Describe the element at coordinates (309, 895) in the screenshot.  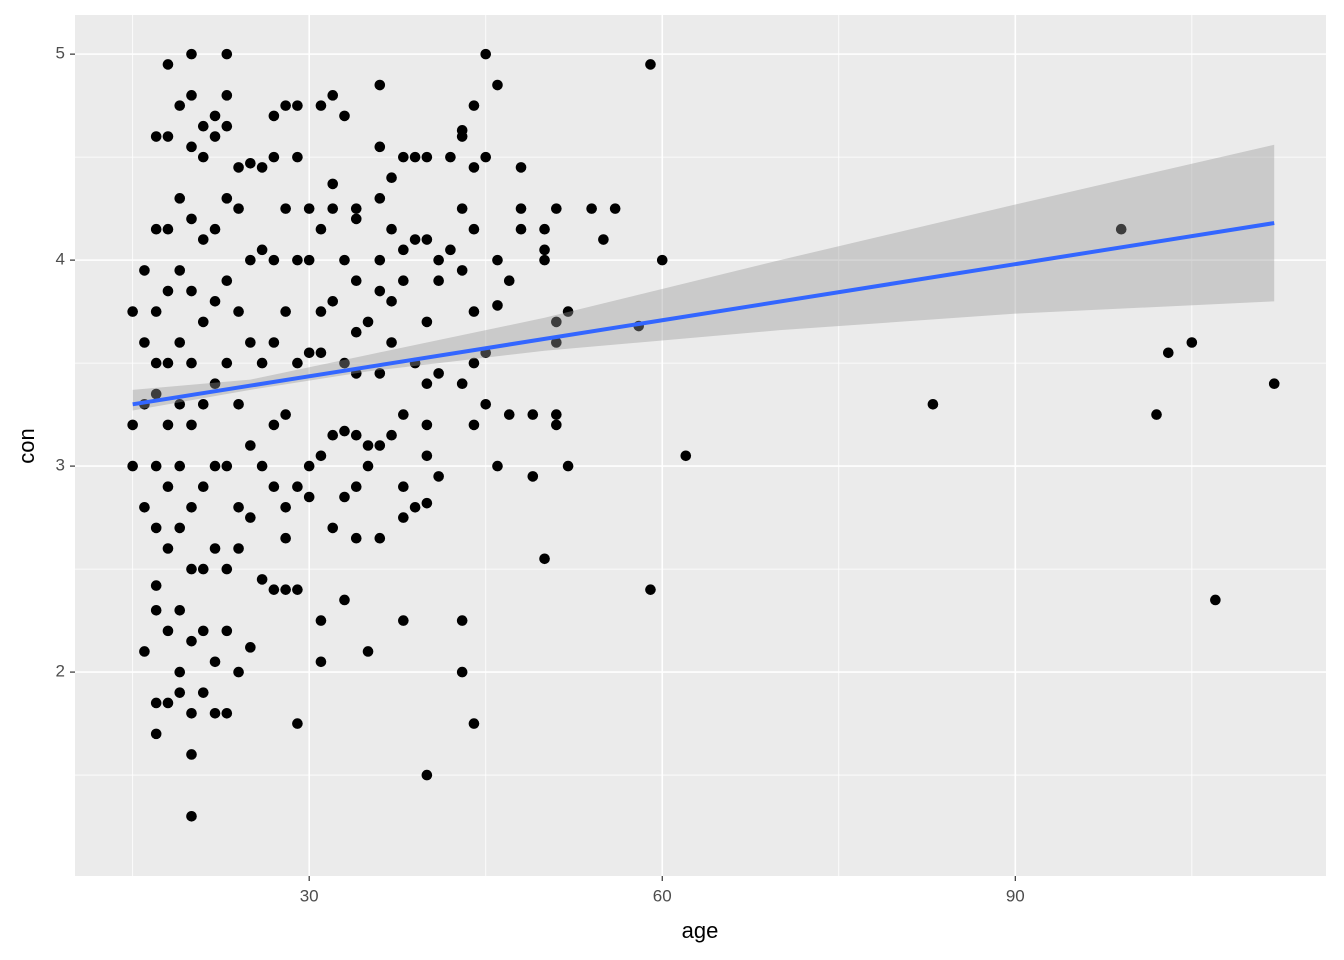
I see `x-tick-label: 30` at that location.